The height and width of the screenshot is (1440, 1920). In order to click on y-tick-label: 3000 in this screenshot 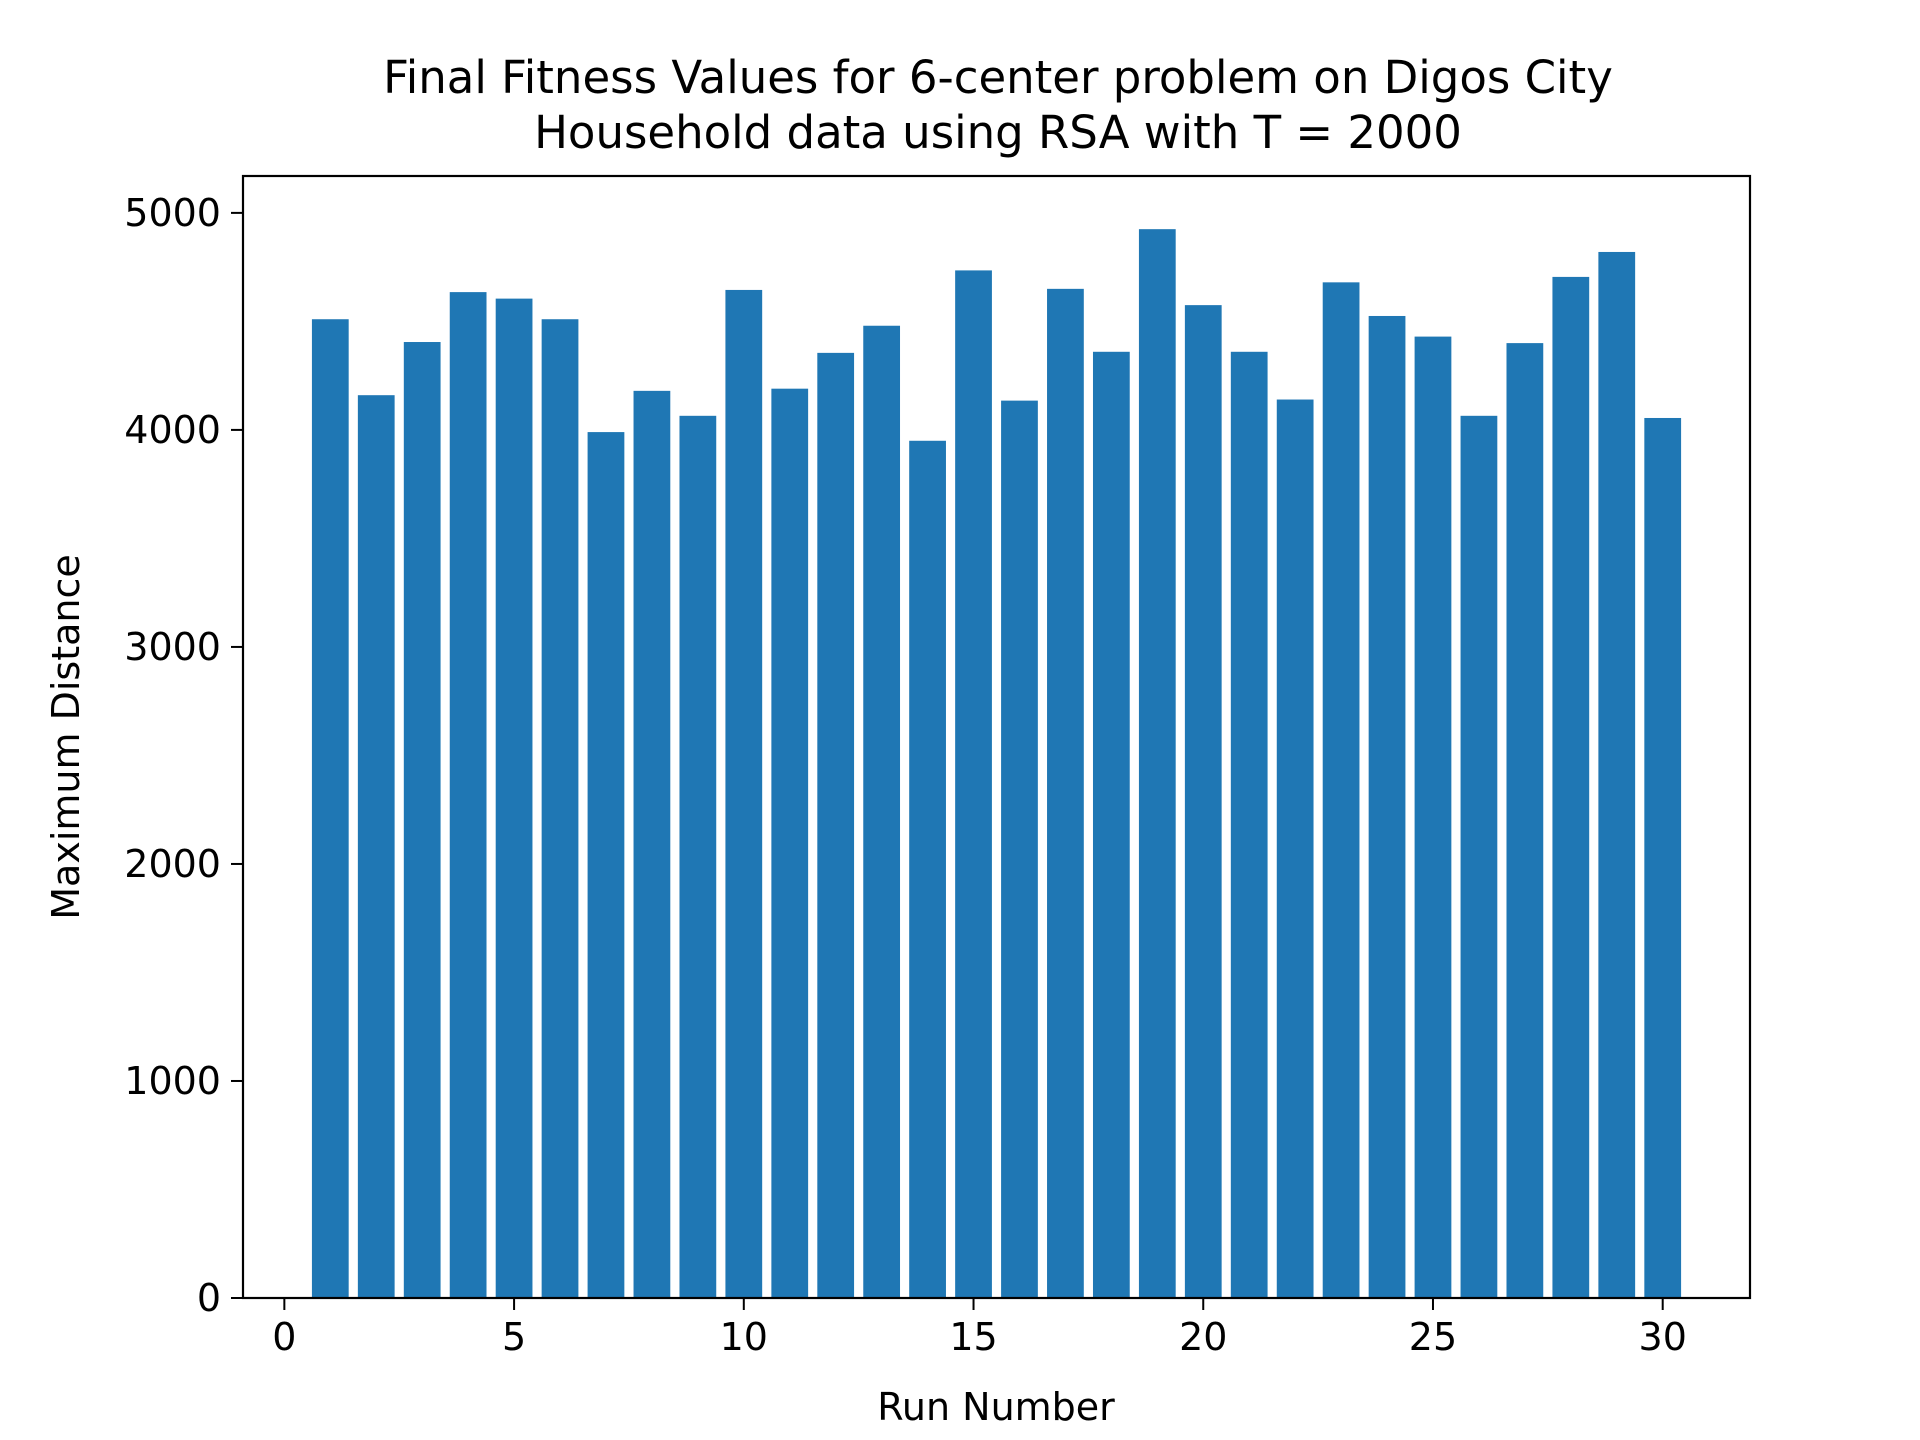, I will do `click(172, 647)`.